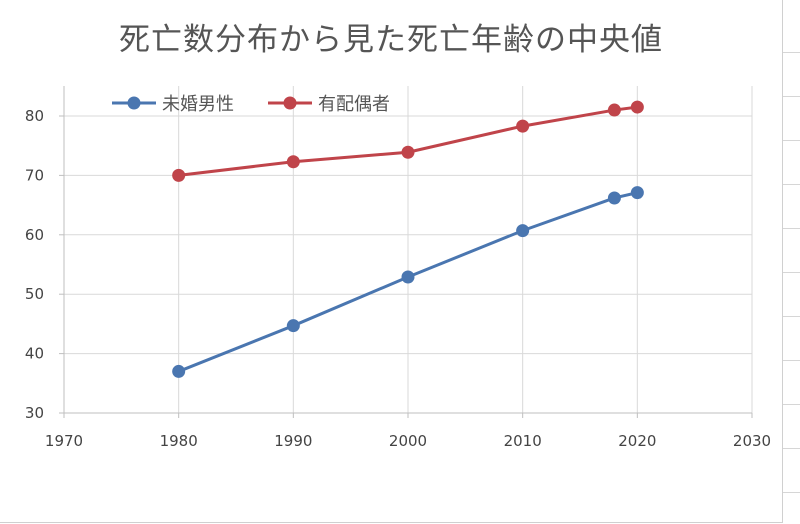  I want to click on x-tick-label: 1970, so click(64, 441).